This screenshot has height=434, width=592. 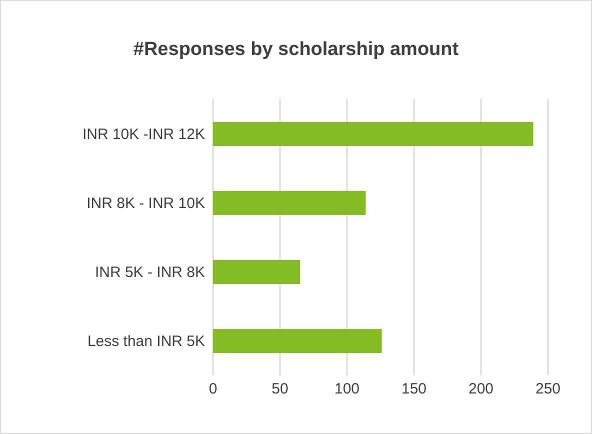 What do you see at coordinates (145, 203) in the screenshot?
I see `y-tick-label: INR 8K - INR 10K` at bounding box center [145, 203].